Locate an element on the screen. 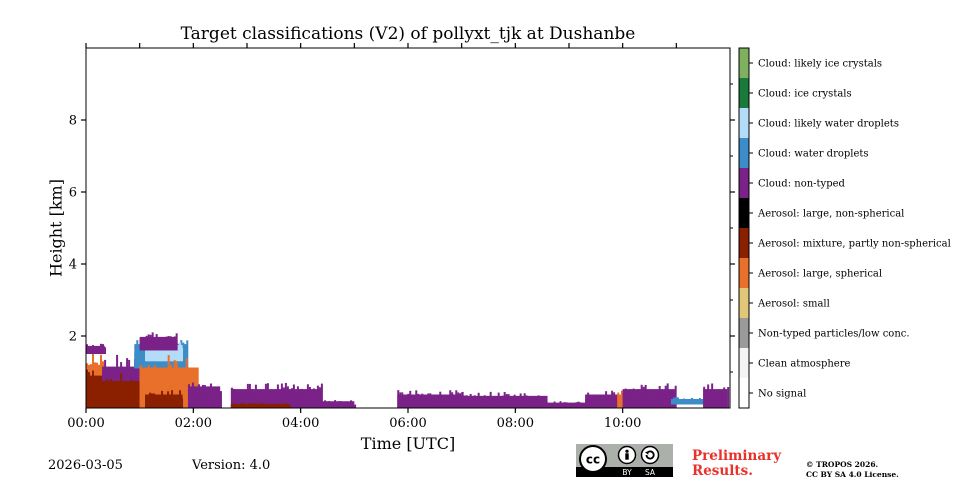 Image resolution: width=960 pixels, height=481 pixels. colorbar-label: Aerosol: large, spherical is located at coordinates (819, 274).